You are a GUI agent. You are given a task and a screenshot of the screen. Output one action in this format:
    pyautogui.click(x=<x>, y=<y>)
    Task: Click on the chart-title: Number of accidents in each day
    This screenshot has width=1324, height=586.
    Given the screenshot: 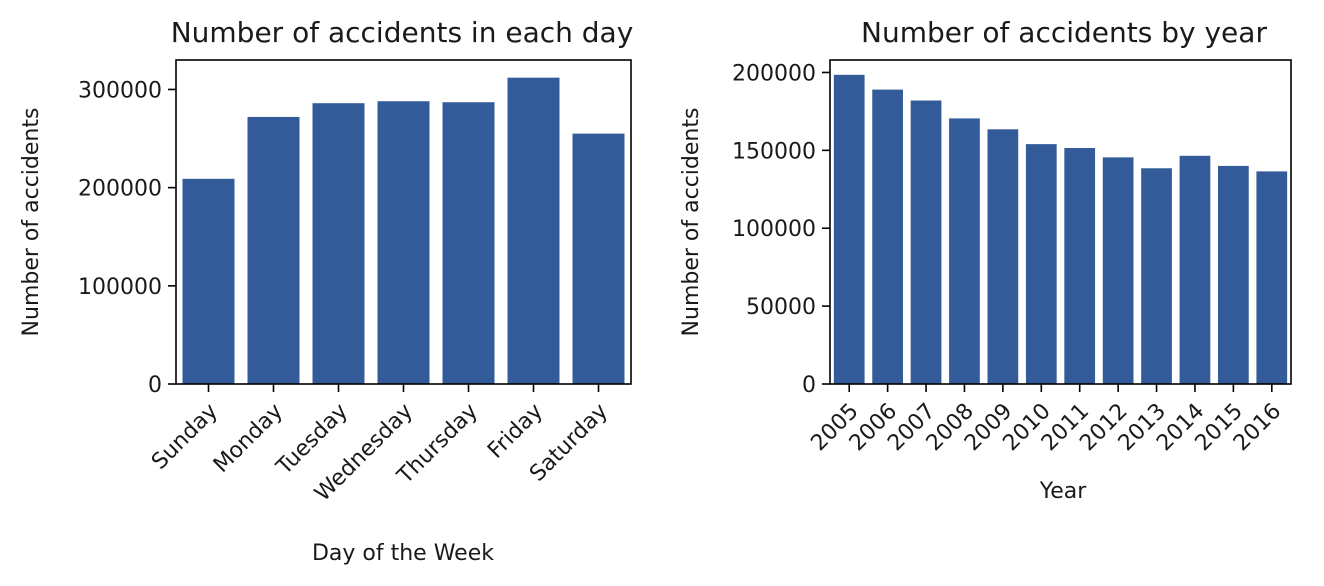 What is the action you would take?
    pyautogui.click(x=402, y=32)
    